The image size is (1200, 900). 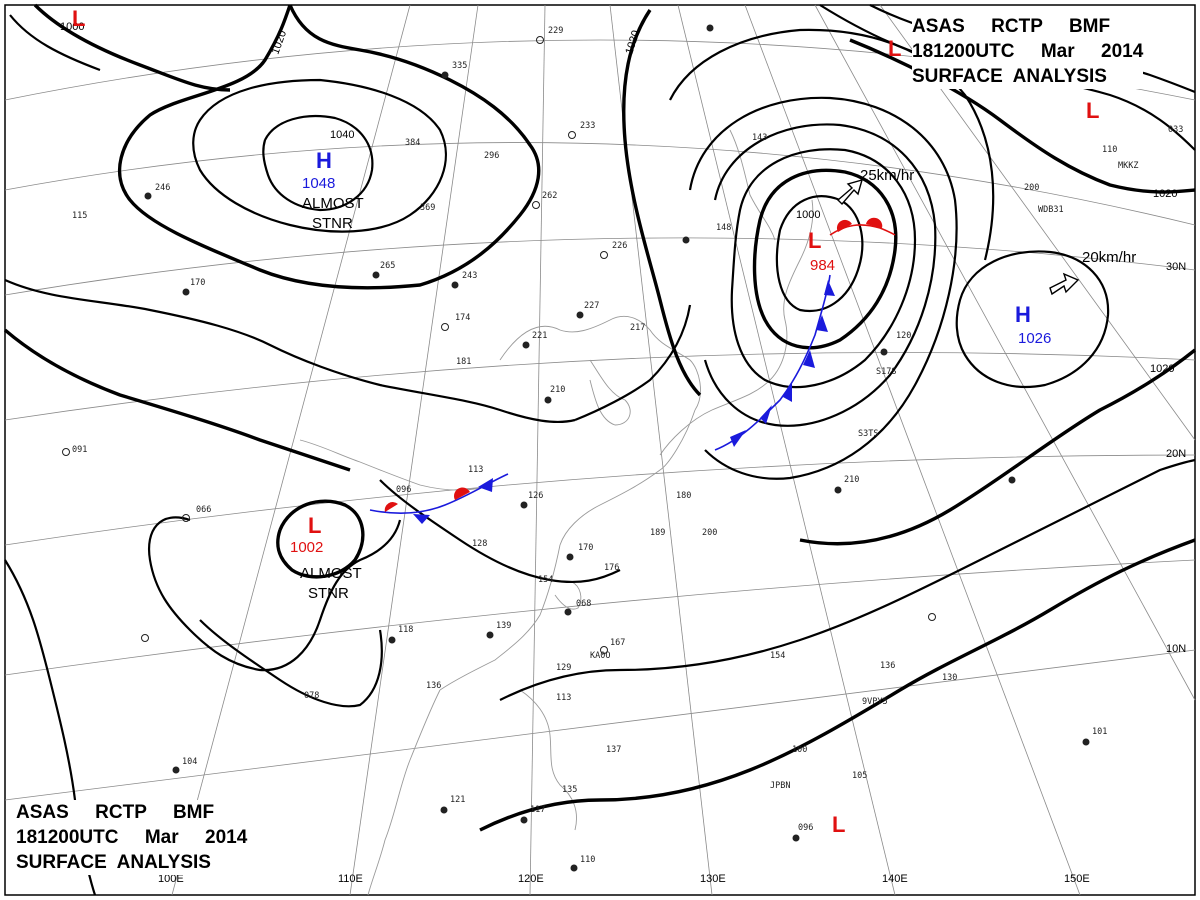 What do you see at coordinates (600, 266) in the screenshot?
I see `grid-lat-30n` at bounding box center [600, 266].